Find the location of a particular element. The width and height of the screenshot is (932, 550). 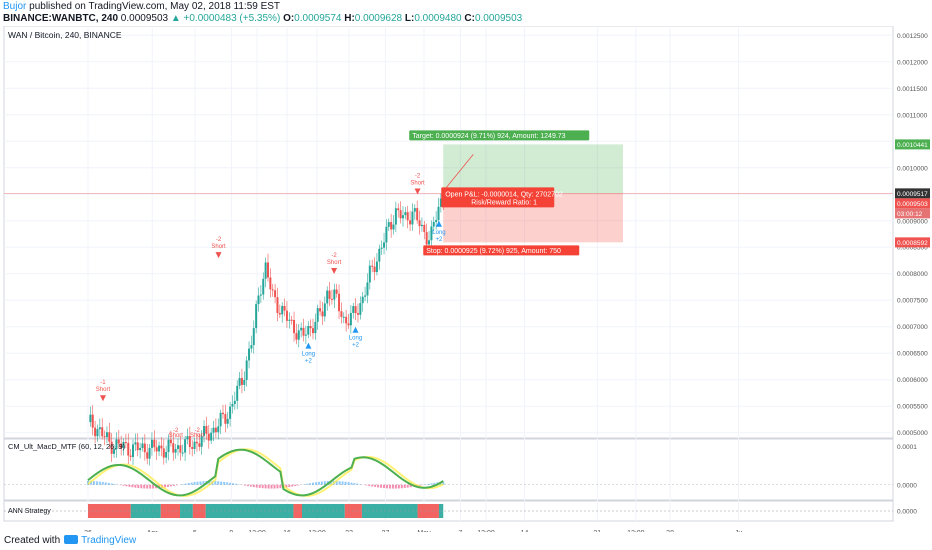

signal-label: Long is located at coordinates (438, 233).